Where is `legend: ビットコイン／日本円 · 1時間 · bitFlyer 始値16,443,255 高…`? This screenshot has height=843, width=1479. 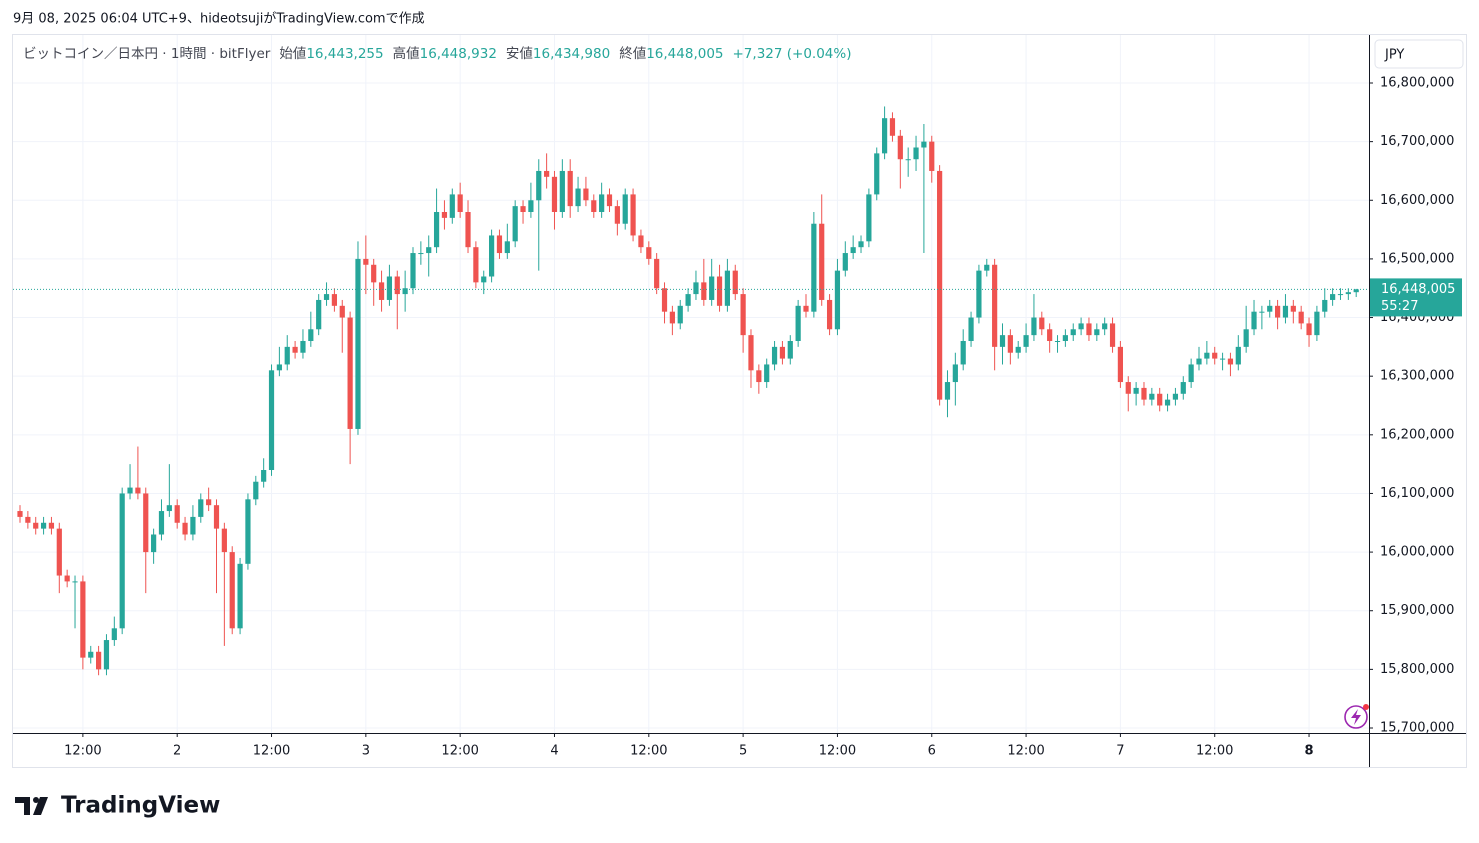 legend: ビットコイン／日本円 · 1時間 · bitFlyer 始値16,443,255 高… is located at coordinates (437, 53).